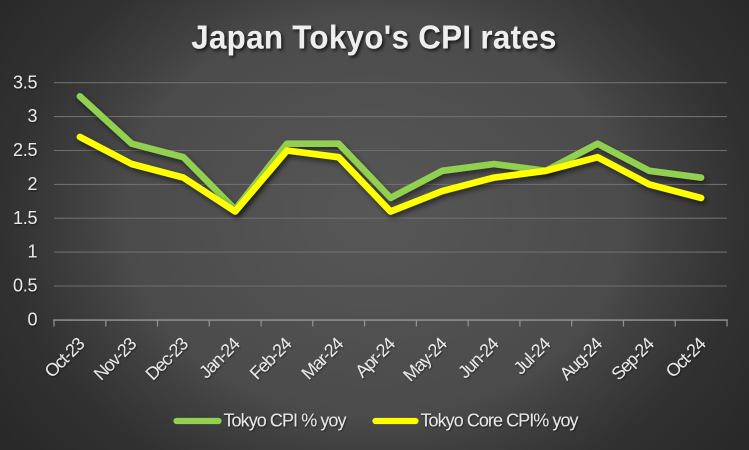 The image size is (749, 450). I want to click on svg-text: Nov-23, so click(115, 358).